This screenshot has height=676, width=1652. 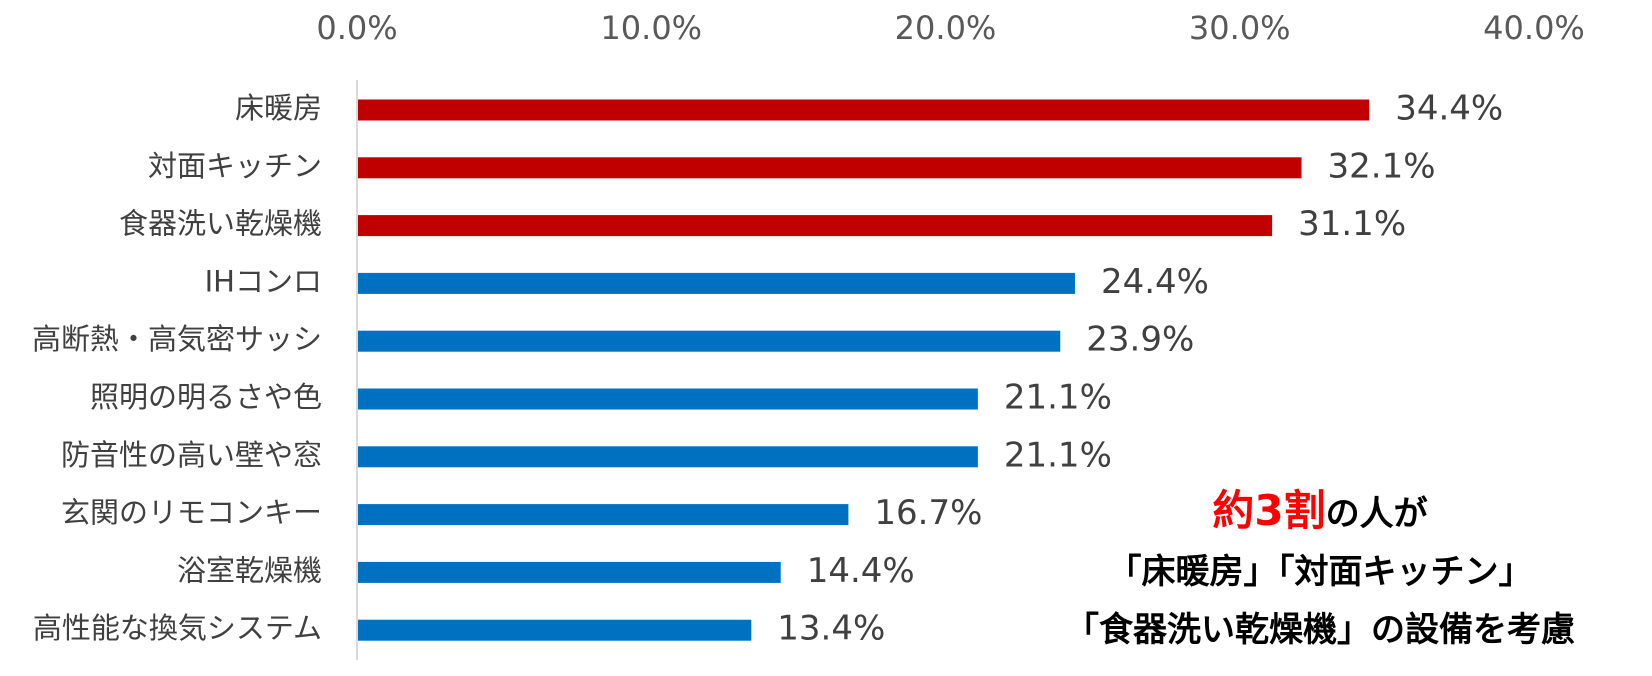 What do you see at coordinates (1269, 510) in the screenshot?
I see `annotation-emphasis: 約3割` at bounding box center [1269, 510].